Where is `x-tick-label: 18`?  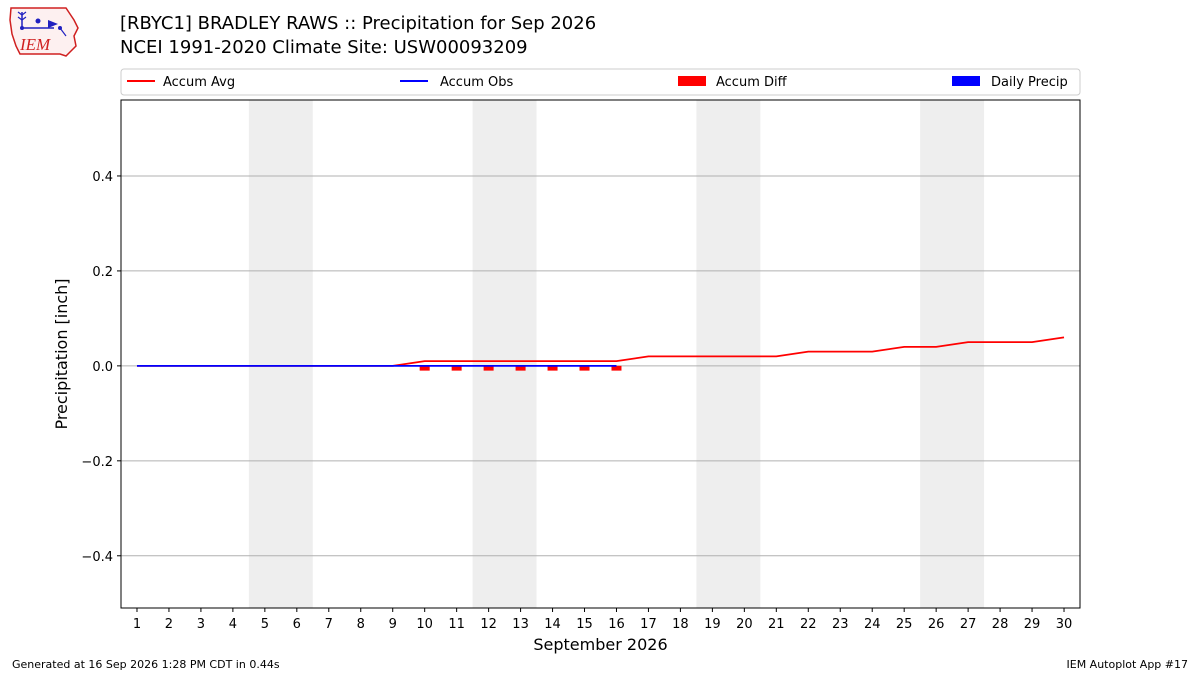 x-tick-label: 18 is located at coordinates (680, 624).